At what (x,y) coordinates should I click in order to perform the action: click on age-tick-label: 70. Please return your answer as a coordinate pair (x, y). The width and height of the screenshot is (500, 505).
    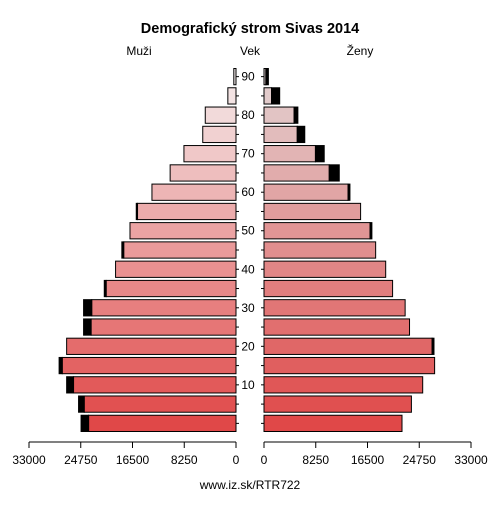
    Looking at the image, I should click on (248, 154).